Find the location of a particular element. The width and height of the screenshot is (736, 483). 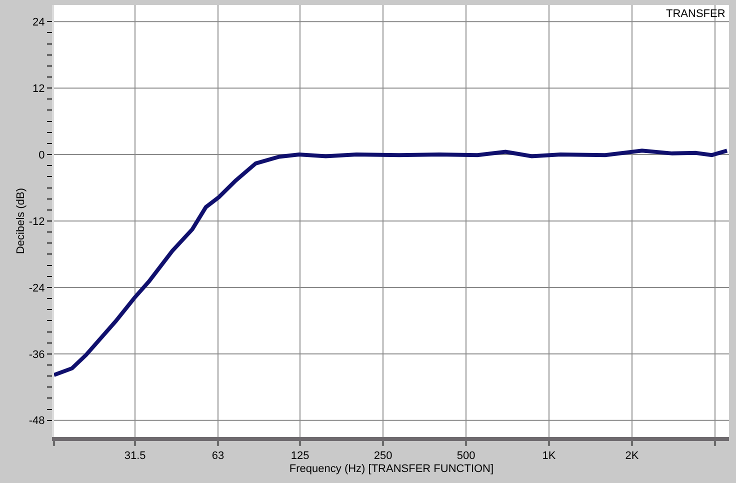

x-axis-title: Frequency (Hz) [TRANSFER FUNCTION] is located at coordinates (391, 468).